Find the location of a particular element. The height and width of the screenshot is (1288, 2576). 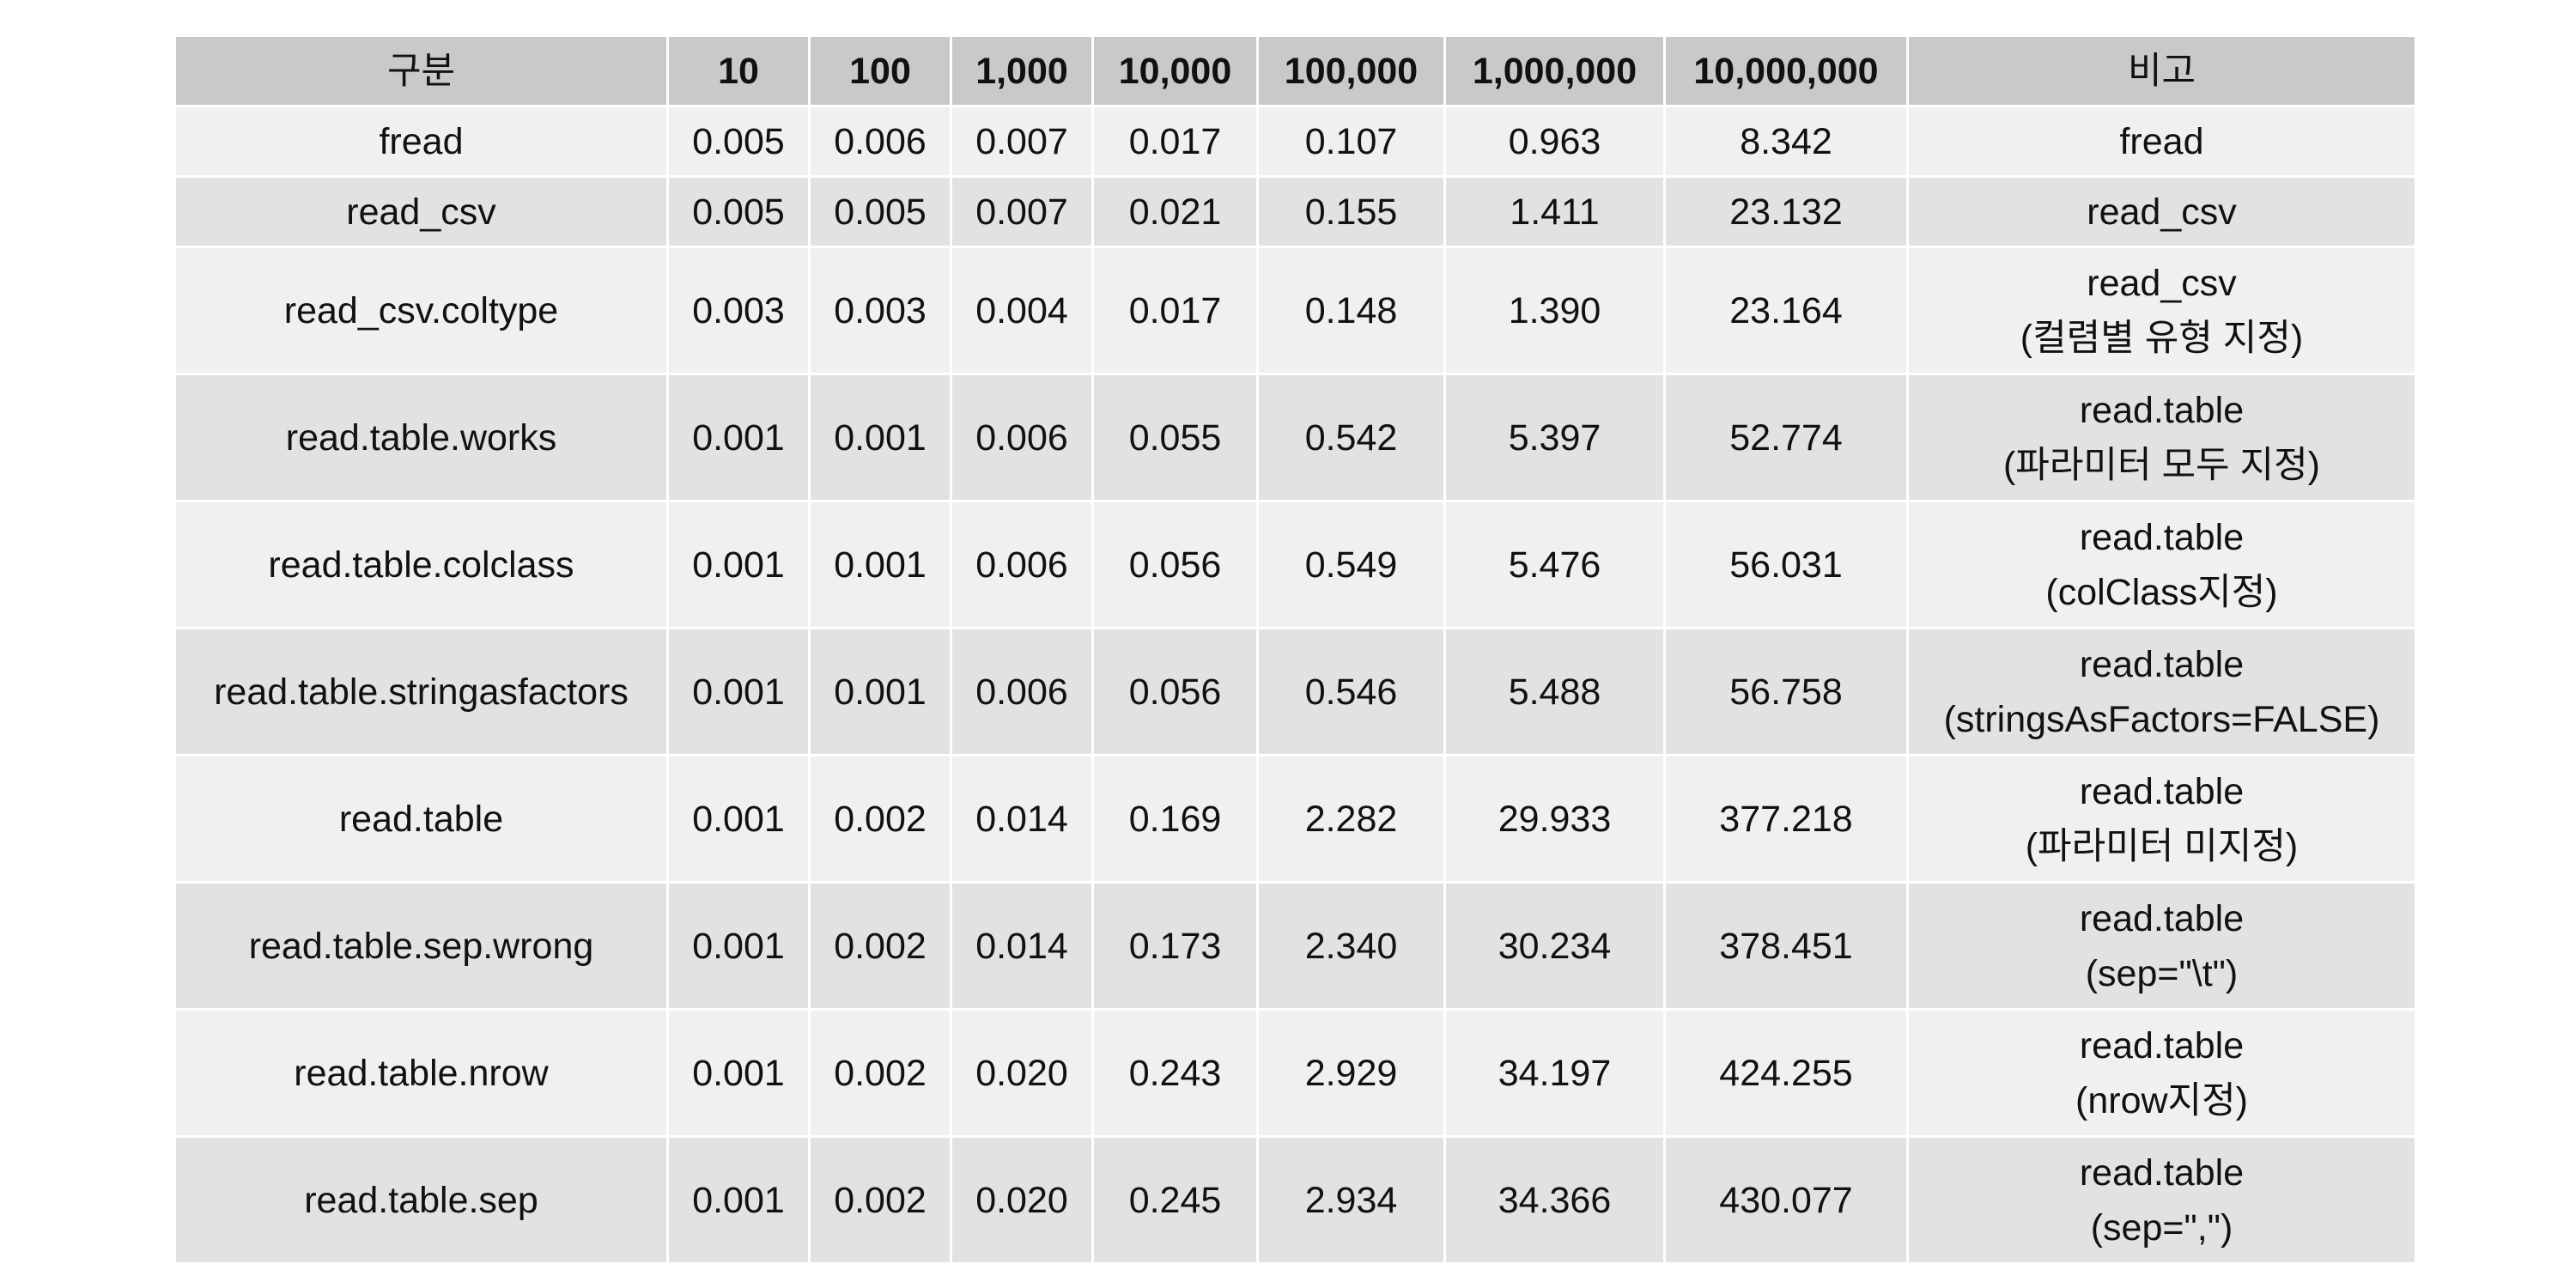

header-n-1000000: 1,000,000 is located at coordinates (1554, 70).